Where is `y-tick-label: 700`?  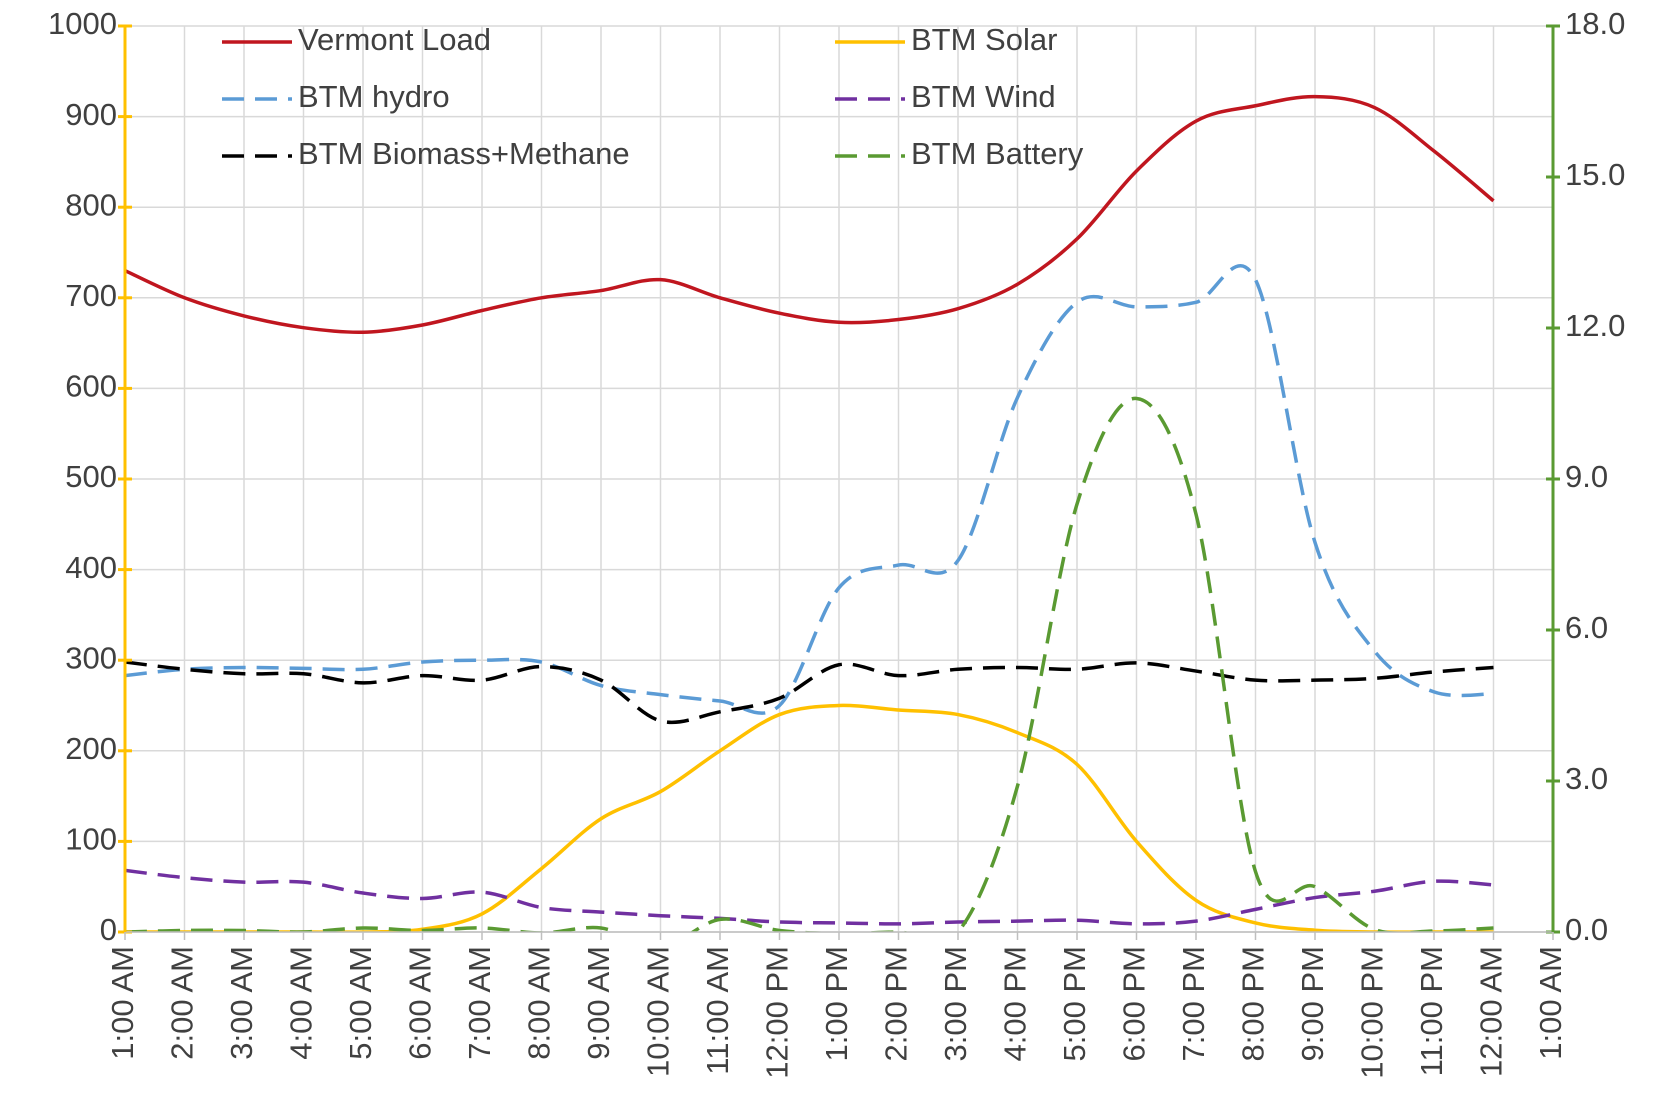 y-tick-label: 700 is located at coordinates (91, 295).